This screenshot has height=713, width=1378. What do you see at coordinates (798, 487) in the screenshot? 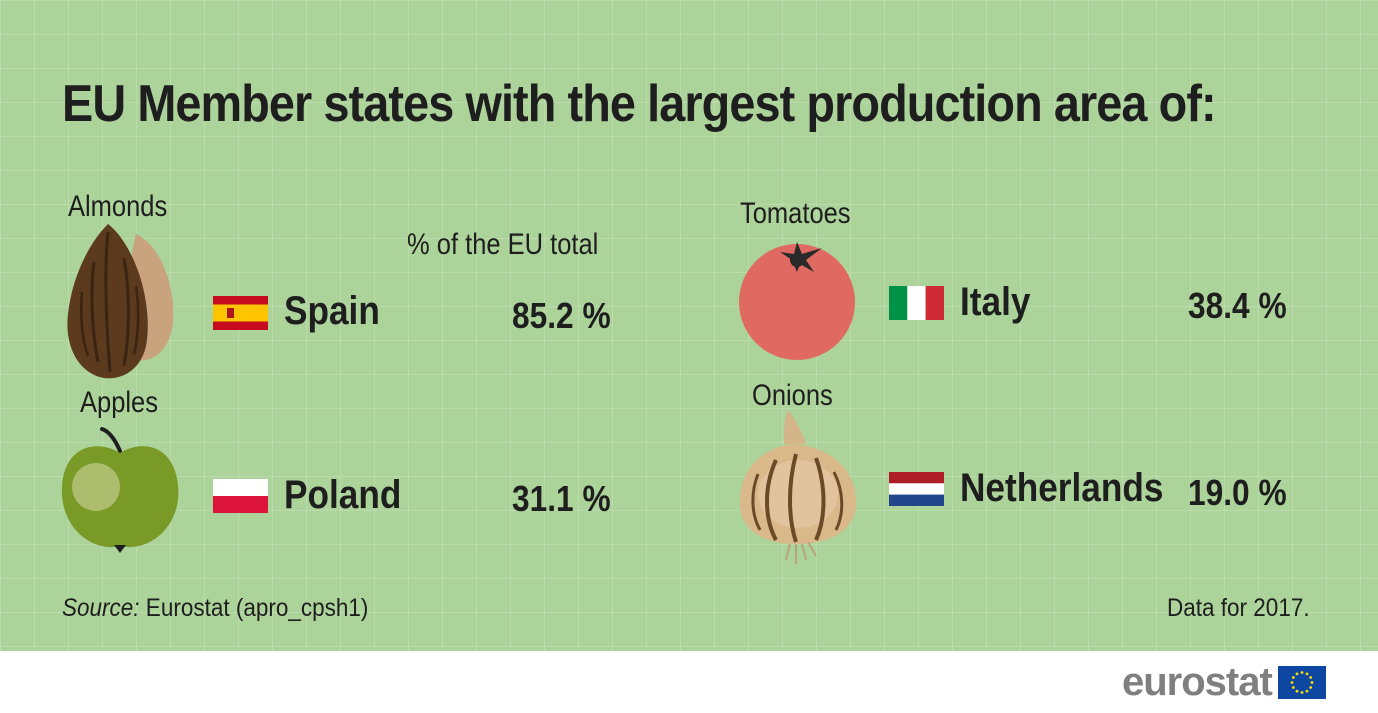
I see `onion-icon` at bounding box center [798, 487].